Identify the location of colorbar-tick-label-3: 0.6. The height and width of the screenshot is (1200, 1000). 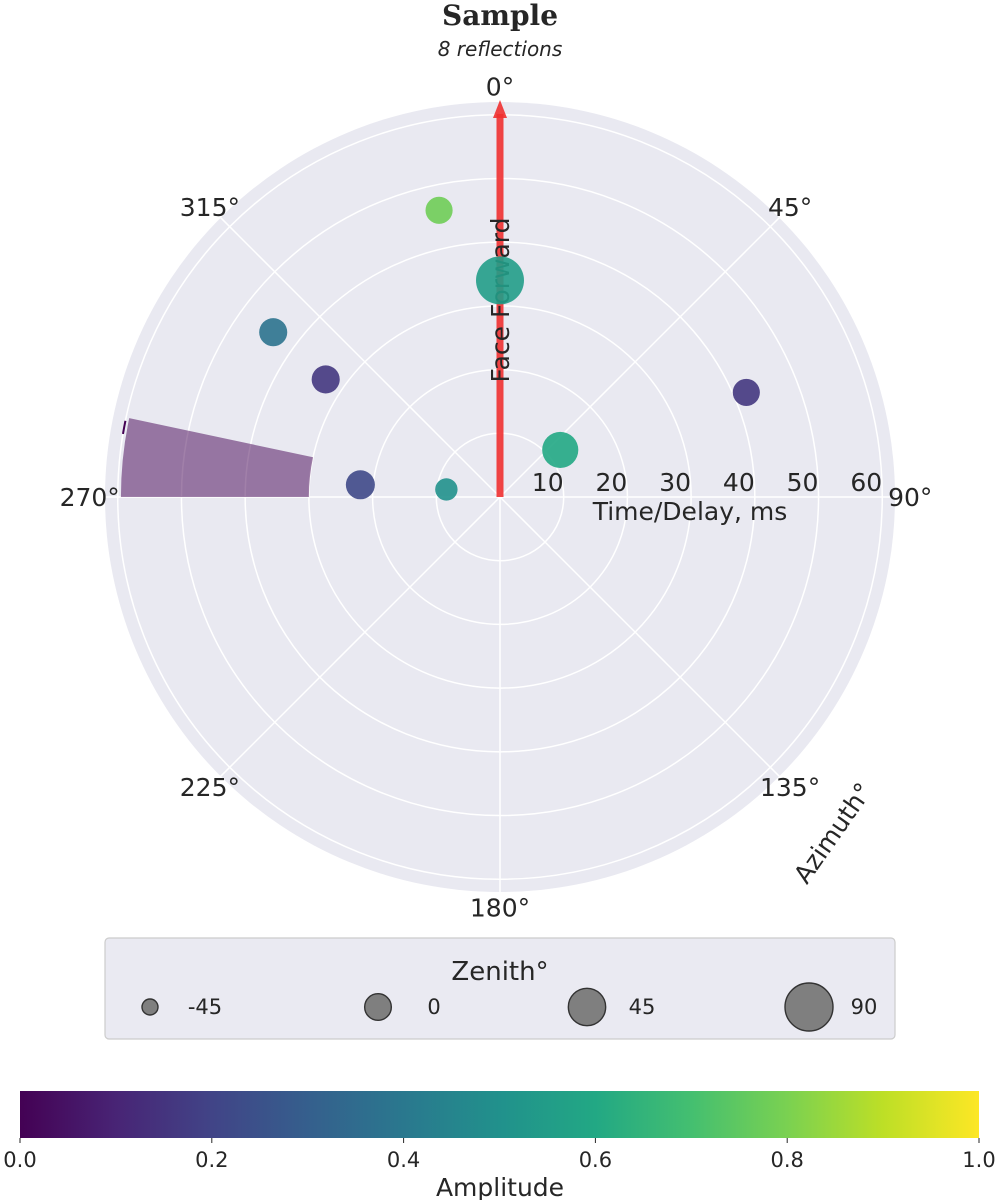
(595, 1160).